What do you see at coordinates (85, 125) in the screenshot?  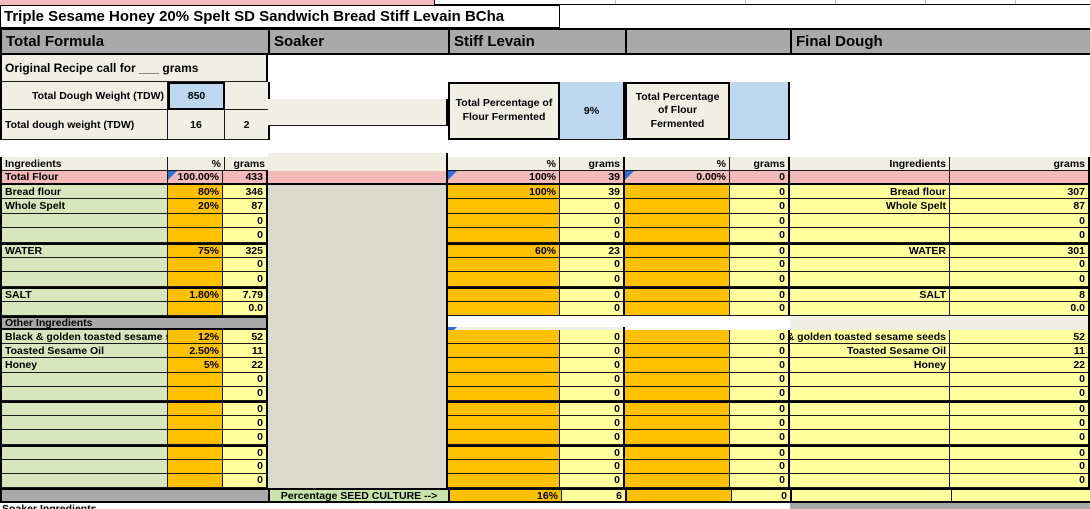 I see `tdw2-label-cell: Total dough weight (TDW)` at bounding box center [85, 125].